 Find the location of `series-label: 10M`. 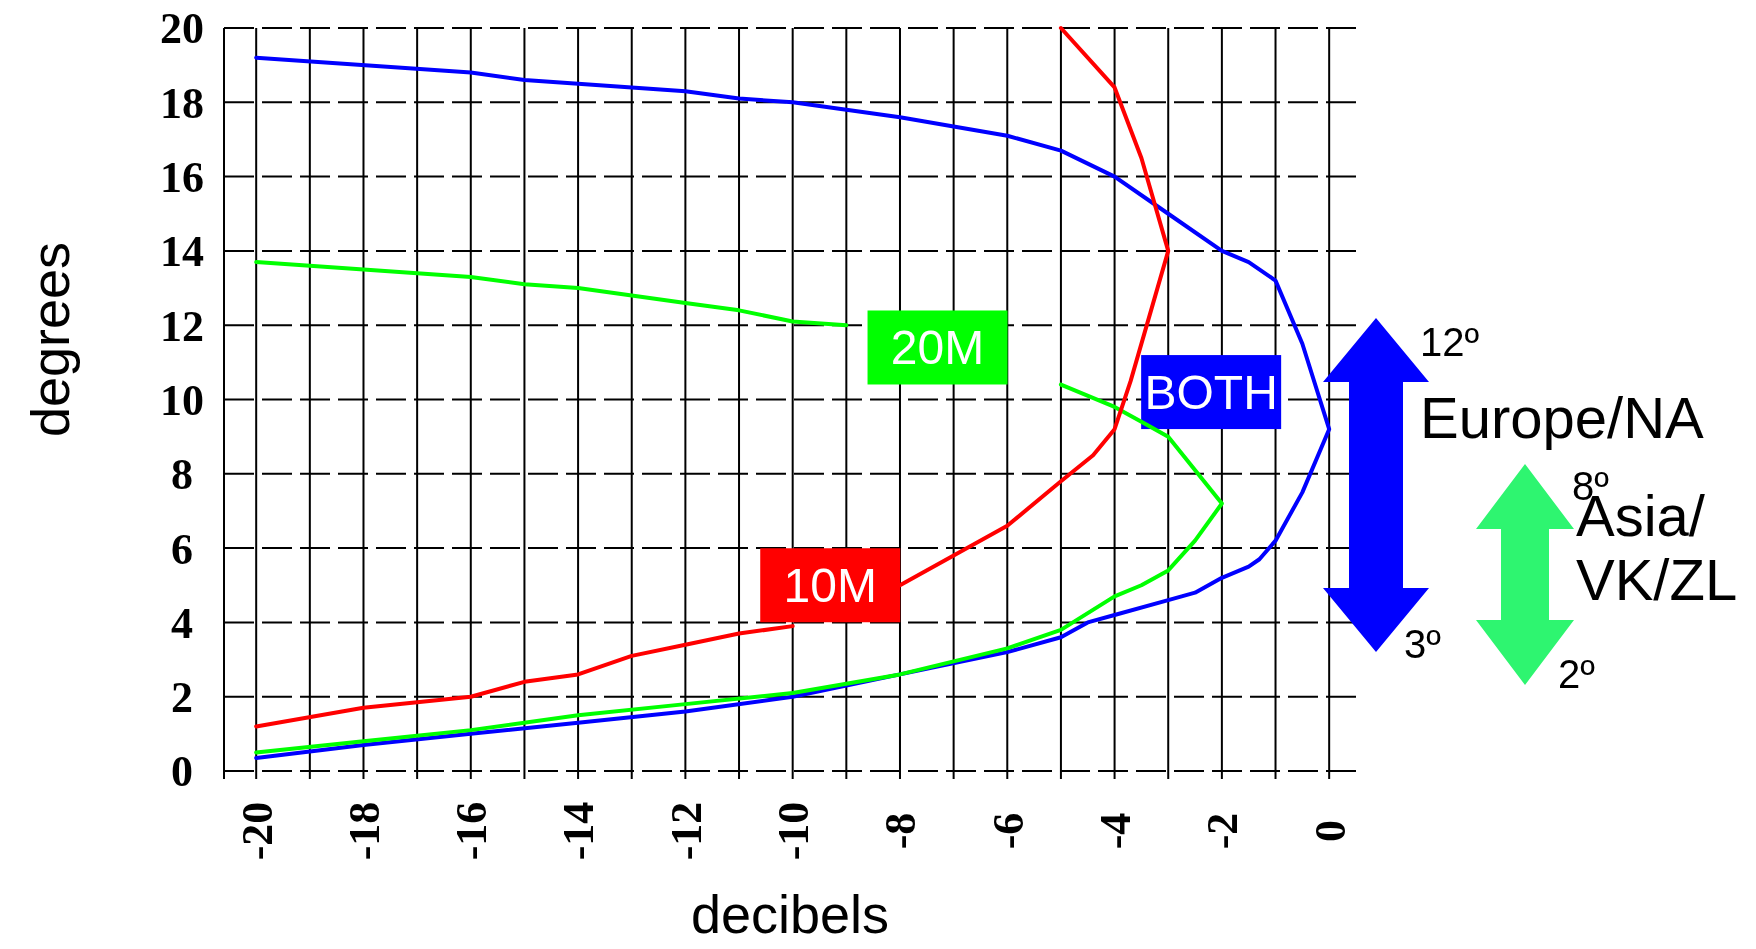

series-label: 10M is located at coordinates (830, 586).